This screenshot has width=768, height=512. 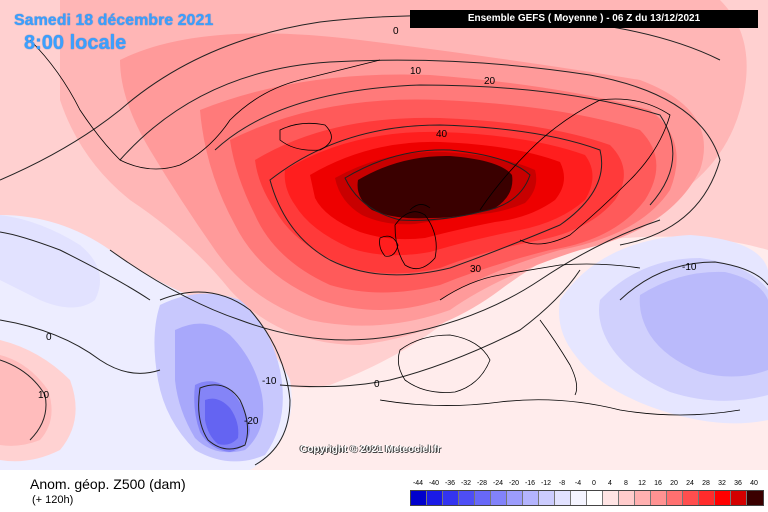 What do you see at coordinates (430, 328) in the screenshot?
I see `contour-0-mid` at bounding box center [430, 328].